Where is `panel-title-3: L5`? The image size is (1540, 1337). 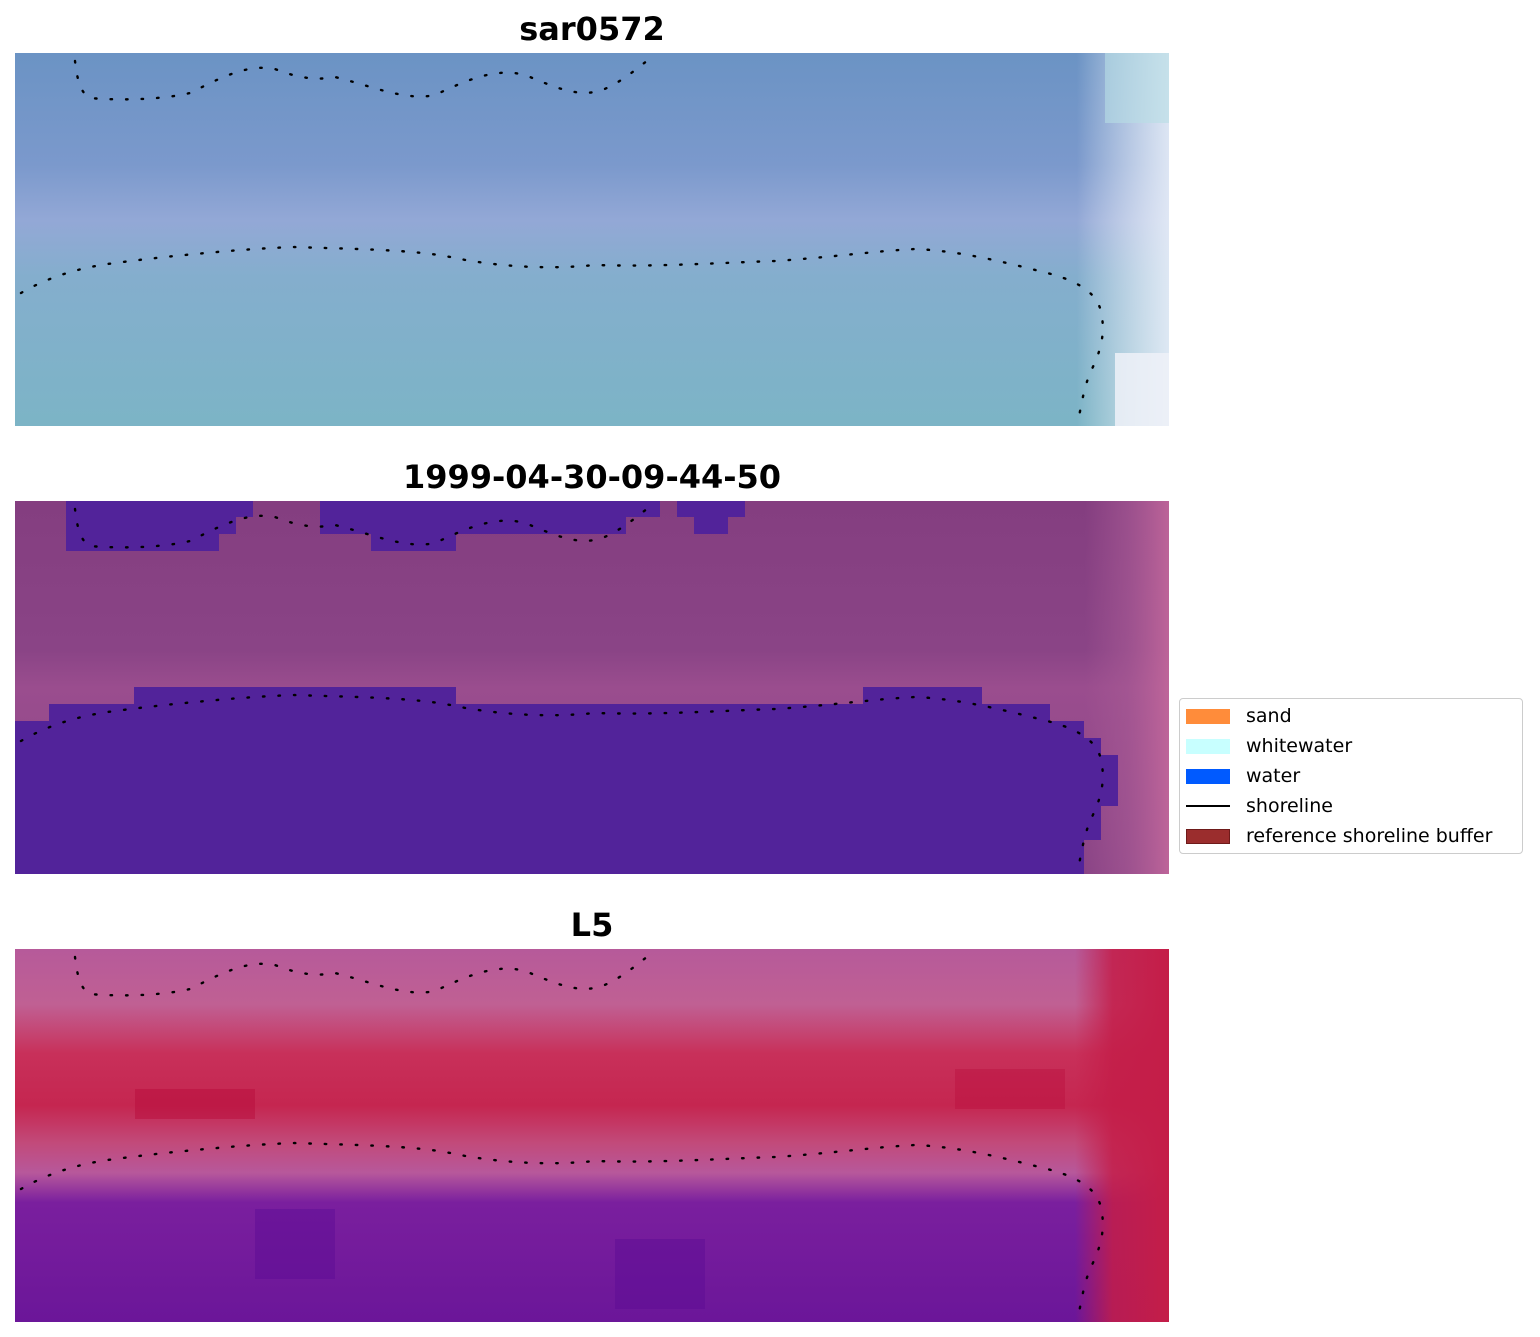 panel-title-3: L5 is located at coordinates (592, 925).